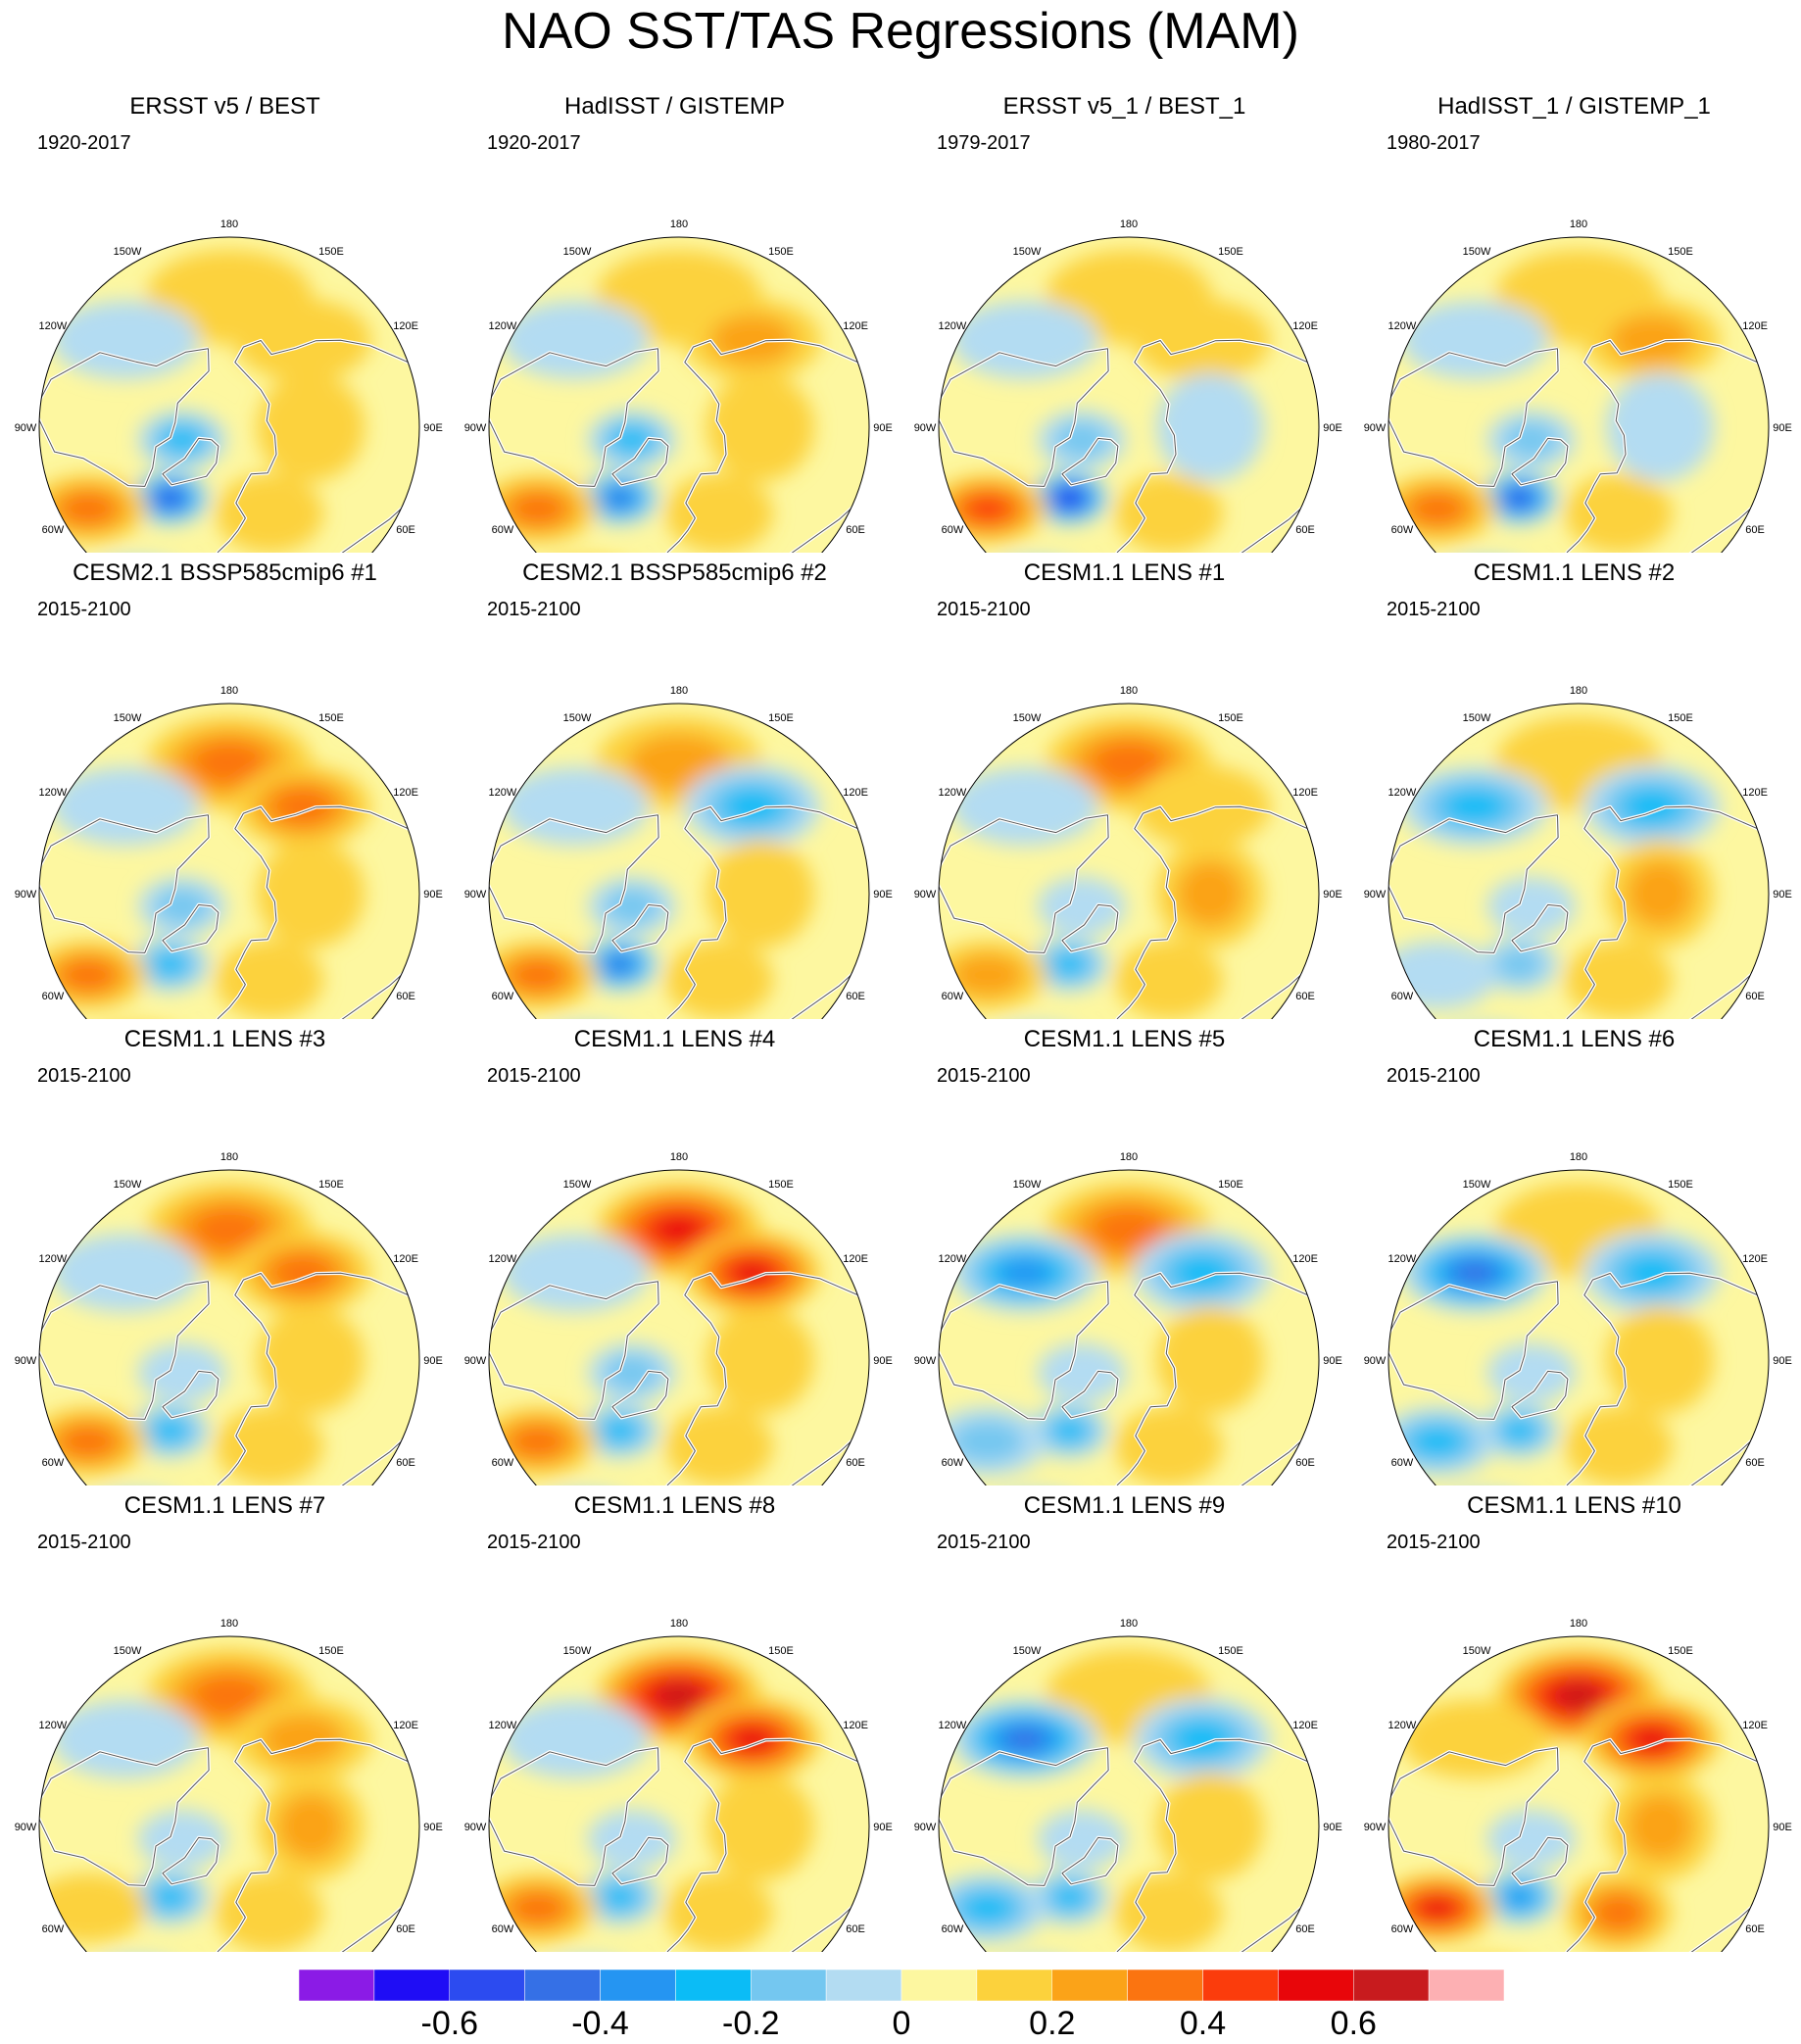  I want to click on panel-title: CESM1.1 LENS #2, so click(1574, 573).